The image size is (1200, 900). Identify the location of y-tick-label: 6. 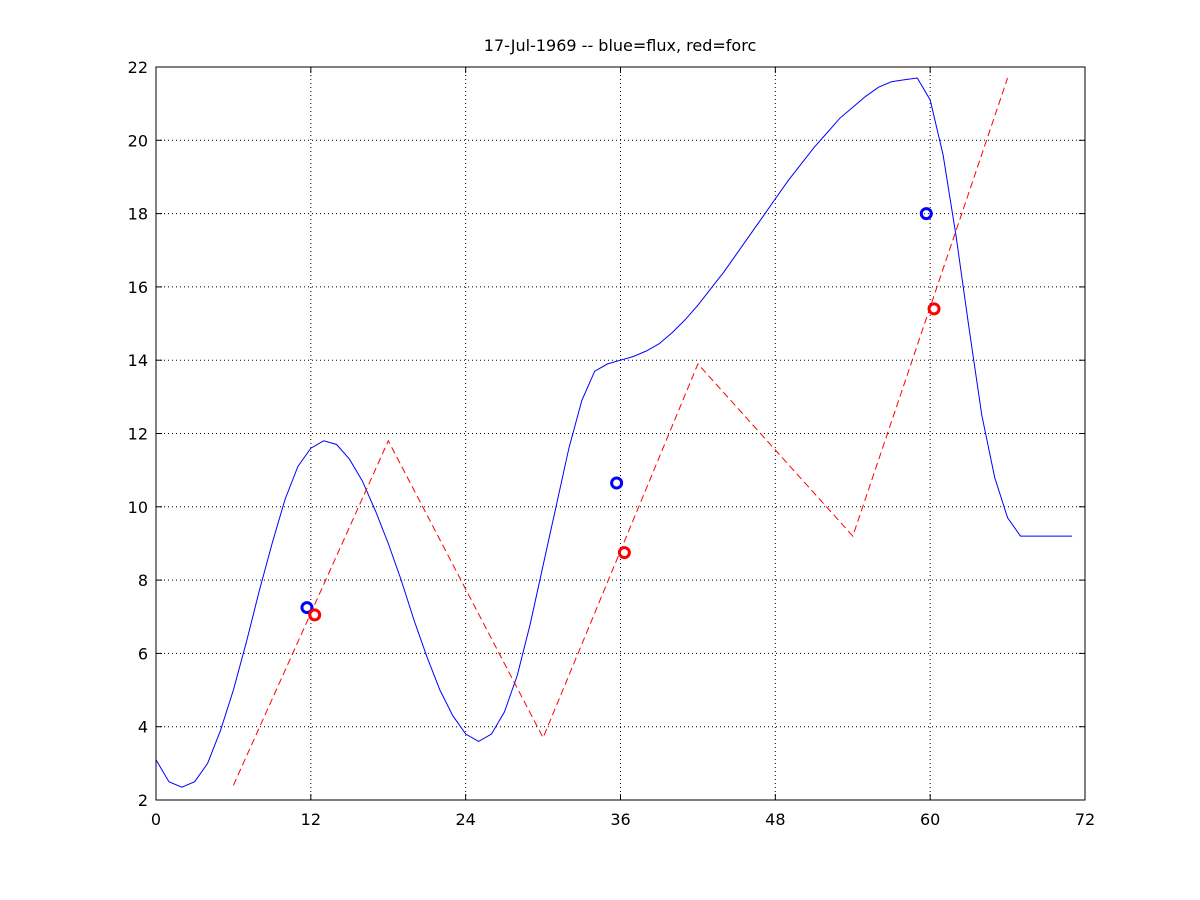
(143, 653).